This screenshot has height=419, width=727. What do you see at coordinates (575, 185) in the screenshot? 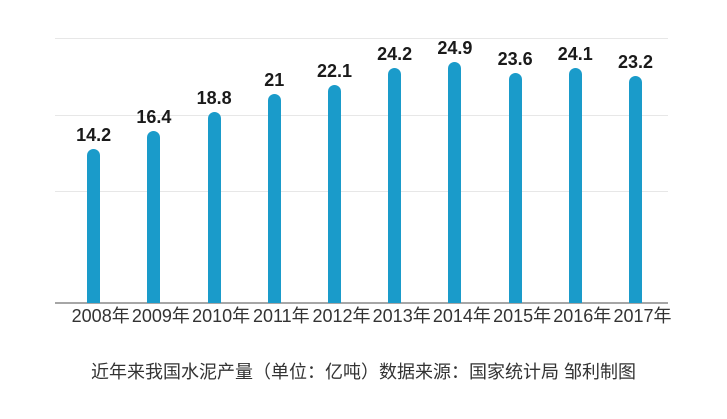
I see `bar-2016年` at bounding box center [575, 185].